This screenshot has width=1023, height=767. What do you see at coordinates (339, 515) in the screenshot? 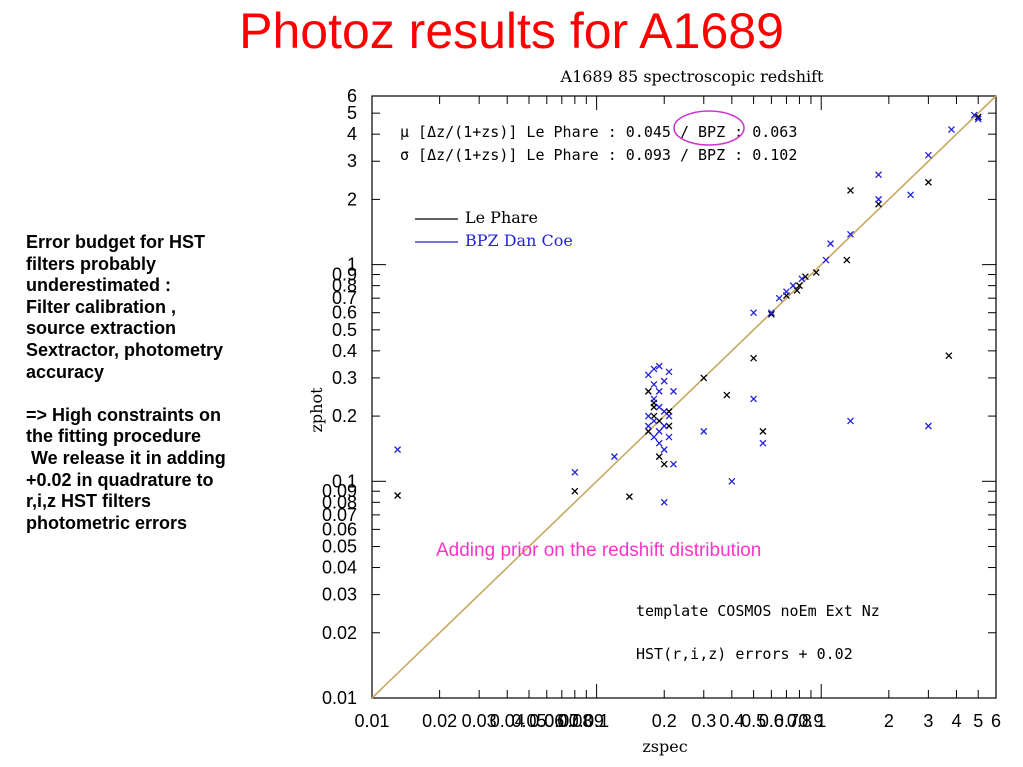
I see `y-tick-label: 0.07` at bounding box center [339, 515].